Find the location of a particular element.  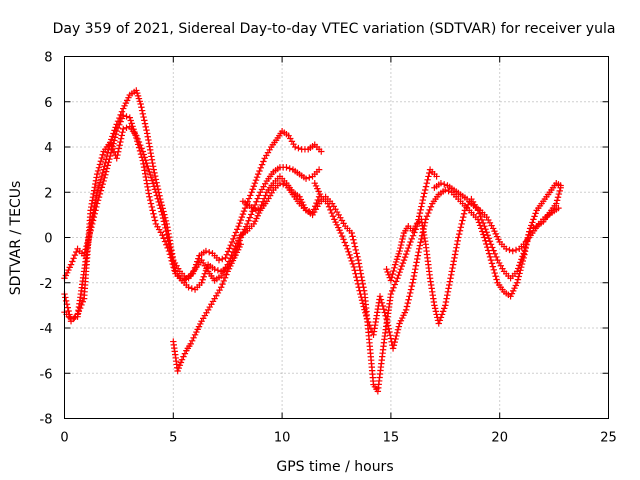

series-track-c is located at coordinates (192, 198).